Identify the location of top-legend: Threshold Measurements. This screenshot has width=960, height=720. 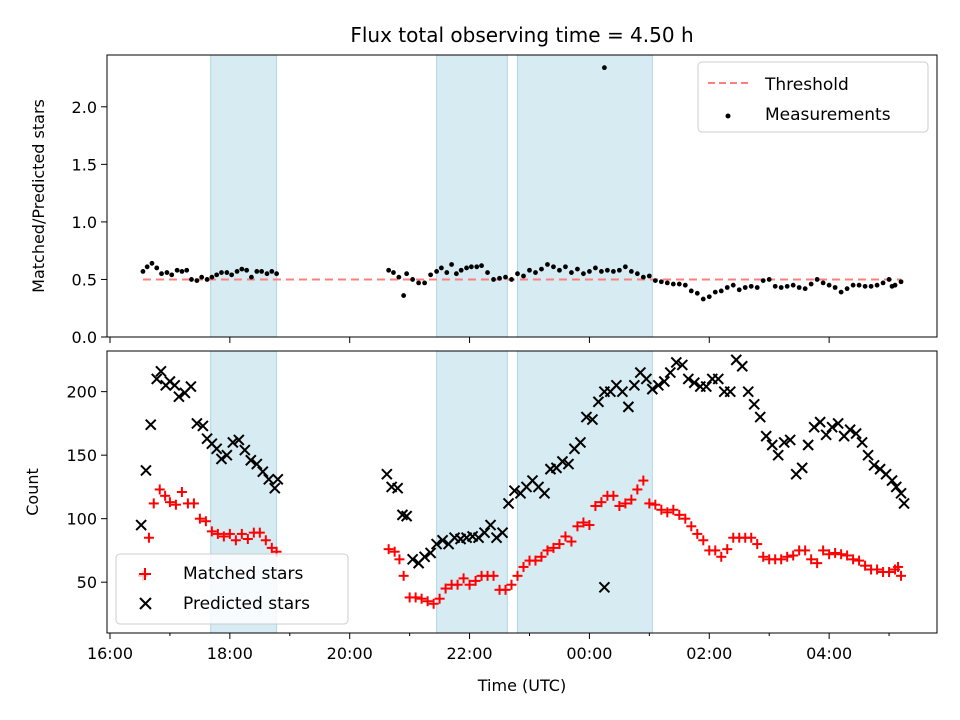
(813, 97).